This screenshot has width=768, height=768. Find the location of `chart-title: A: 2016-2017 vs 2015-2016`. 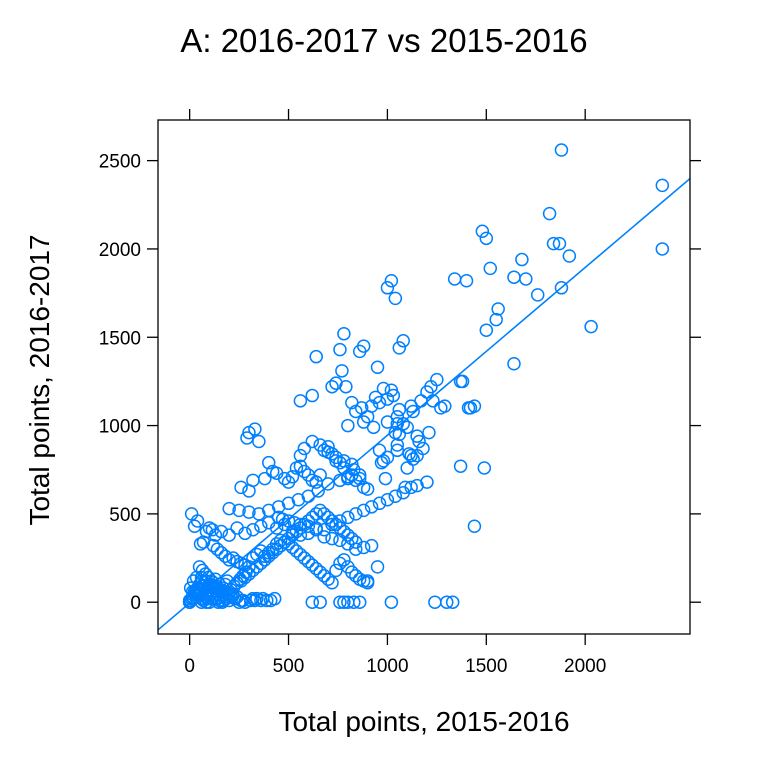

chart-title: A: 2016-2017 vs 2015-2016 is located at coordinates (384, 40).